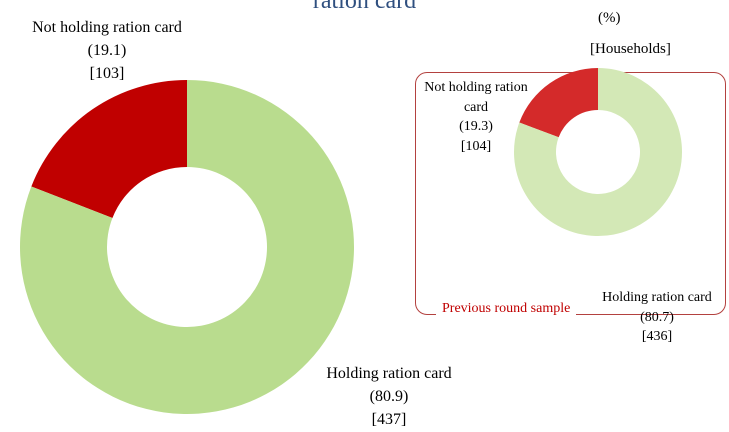 This screenshot has height=432, width=729. I want to click on chart-title: ration card, so click(364, 7).